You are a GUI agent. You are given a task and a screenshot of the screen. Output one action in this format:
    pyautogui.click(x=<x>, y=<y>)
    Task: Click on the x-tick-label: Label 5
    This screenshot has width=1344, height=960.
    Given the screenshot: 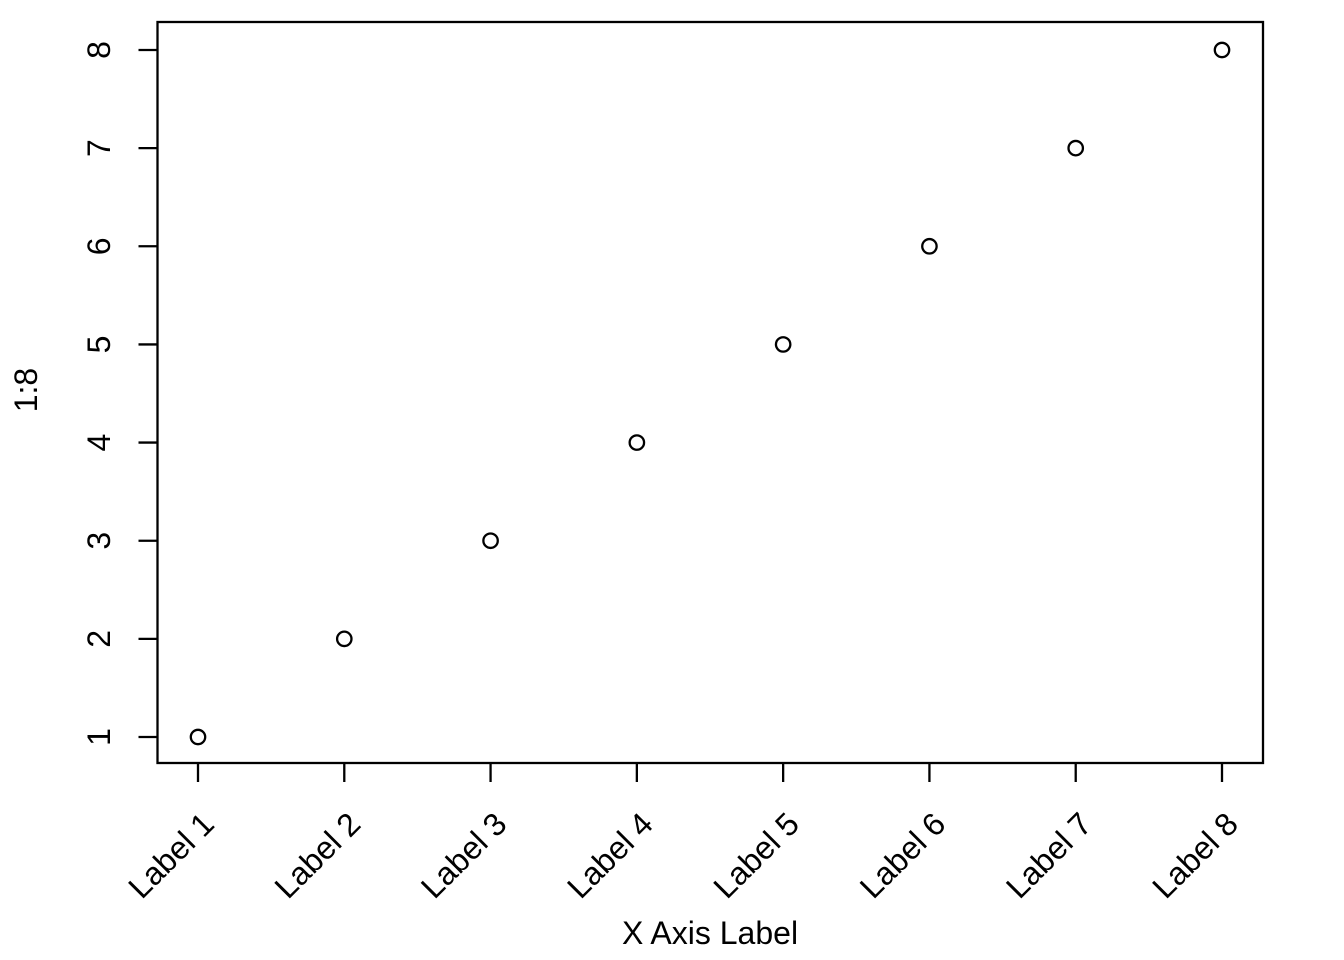 What is the action you would take?
    pyautogui.click(x=756, y=855)
    